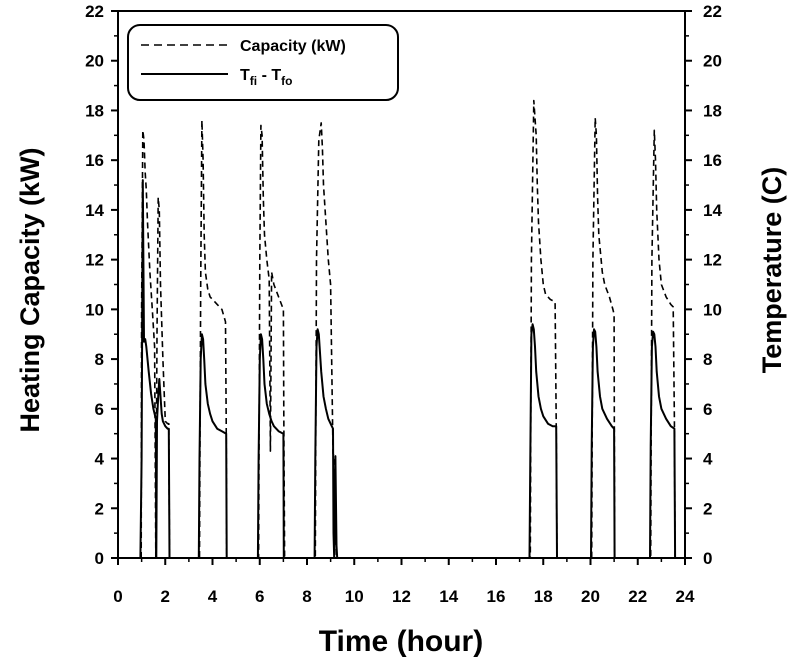 The image size is (792, 661). What do you see at coordinates (99, 508) in the screenshot?
I see `y-tick-label-left: 2` at bounding box center [99, 508].